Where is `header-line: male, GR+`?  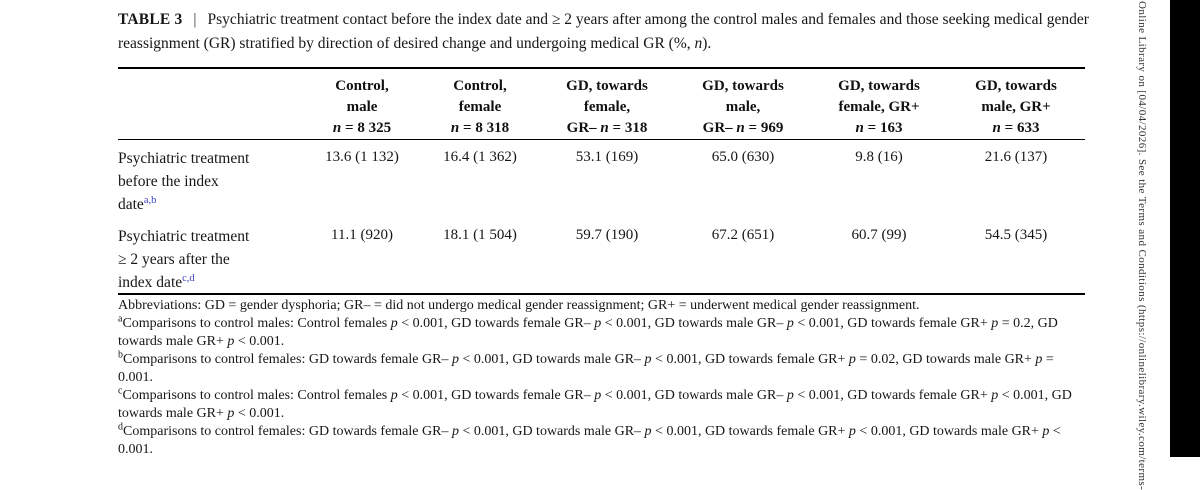
header-line: male, GR+ is located at coordinates (1016, 107).